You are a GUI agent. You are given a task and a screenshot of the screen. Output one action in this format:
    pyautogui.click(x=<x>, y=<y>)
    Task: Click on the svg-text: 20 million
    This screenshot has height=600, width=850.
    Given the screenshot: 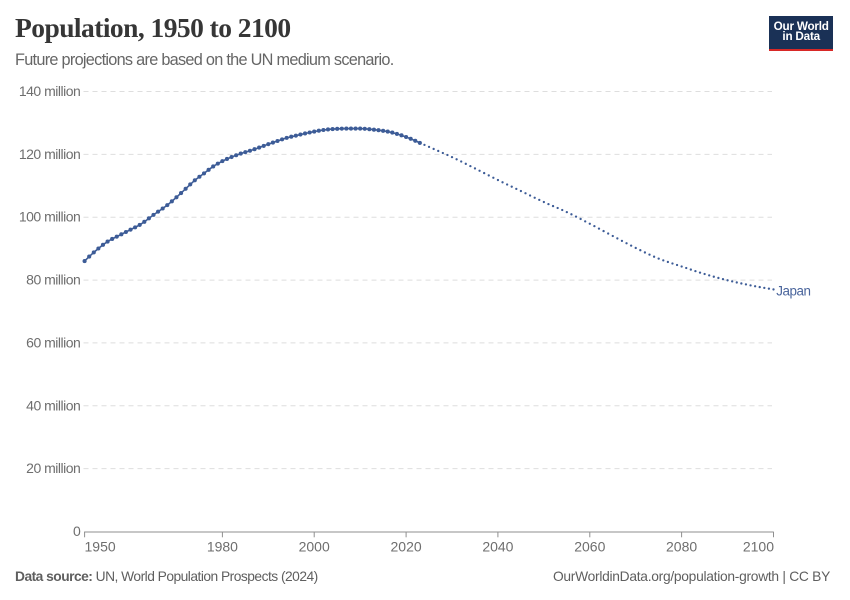 What is the action you would take?
    pyautogui.click(x=53, y=468)
    